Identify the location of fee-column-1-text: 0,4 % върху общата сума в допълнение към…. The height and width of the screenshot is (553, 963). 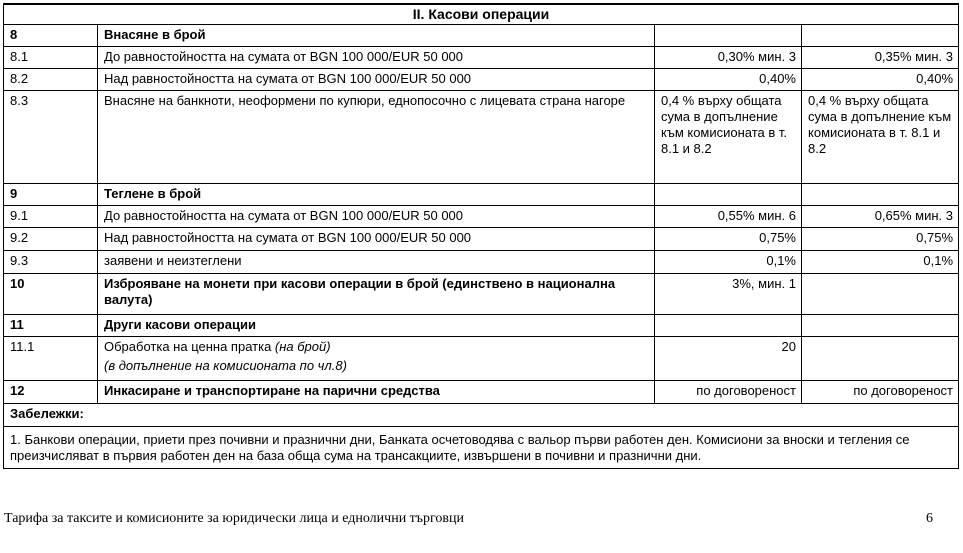
(724, 124).